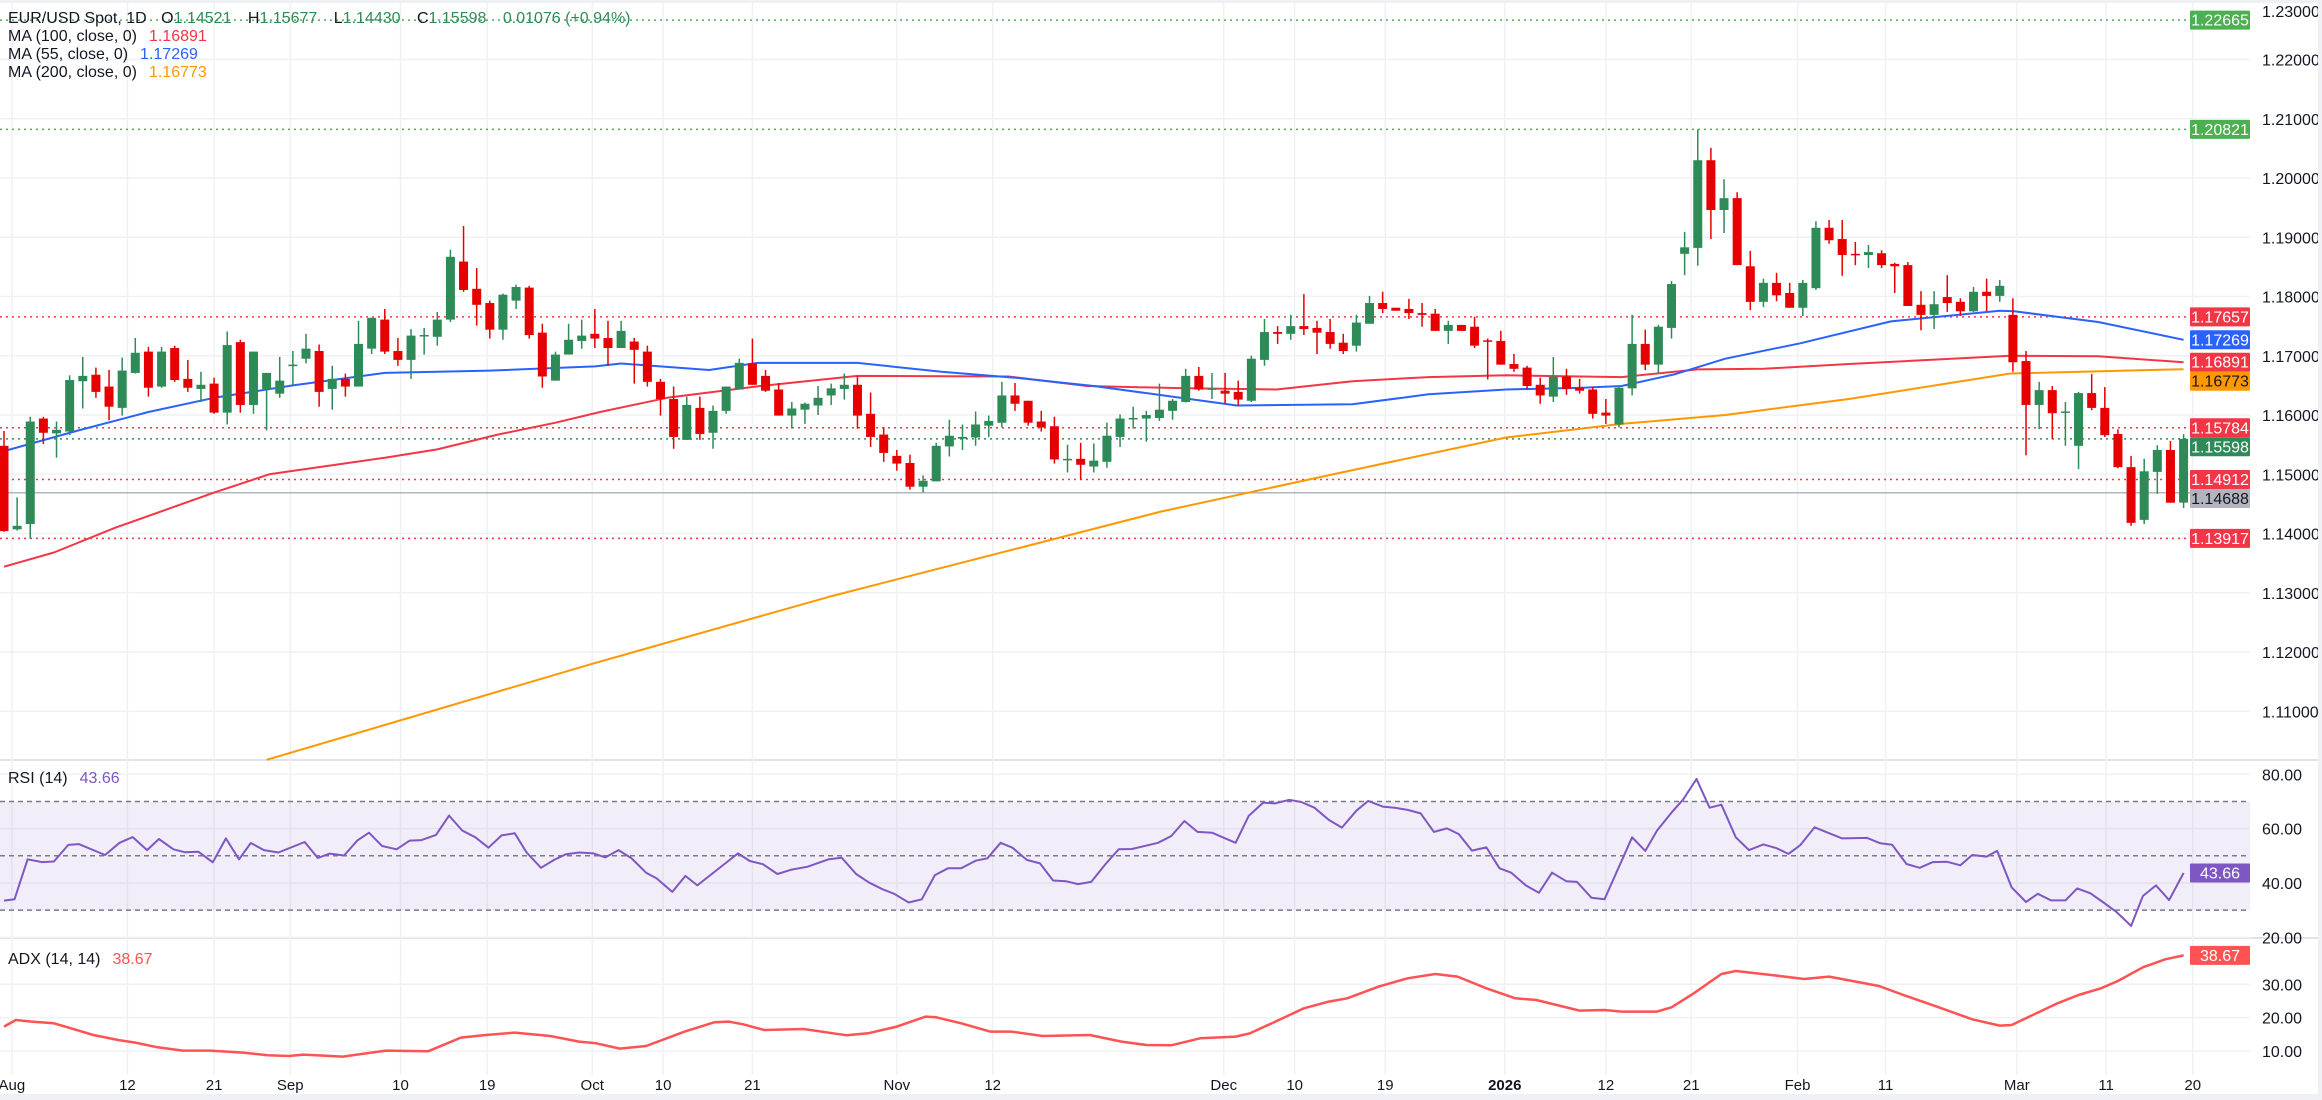  Describe the element at coordinates (2291, 179) in the screenshot. I see `price-axis-tick-label: 1.20000` at that location.